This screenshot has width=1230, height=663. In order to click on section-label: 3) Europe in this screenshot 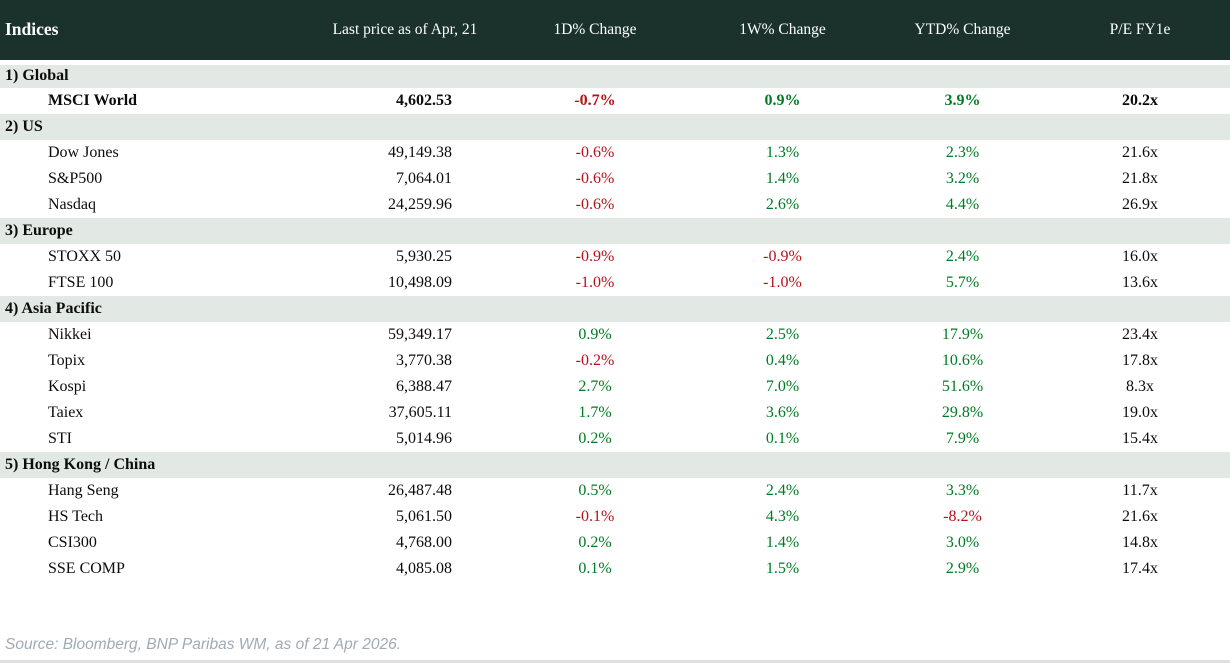, I will do `click(615, 231)`.